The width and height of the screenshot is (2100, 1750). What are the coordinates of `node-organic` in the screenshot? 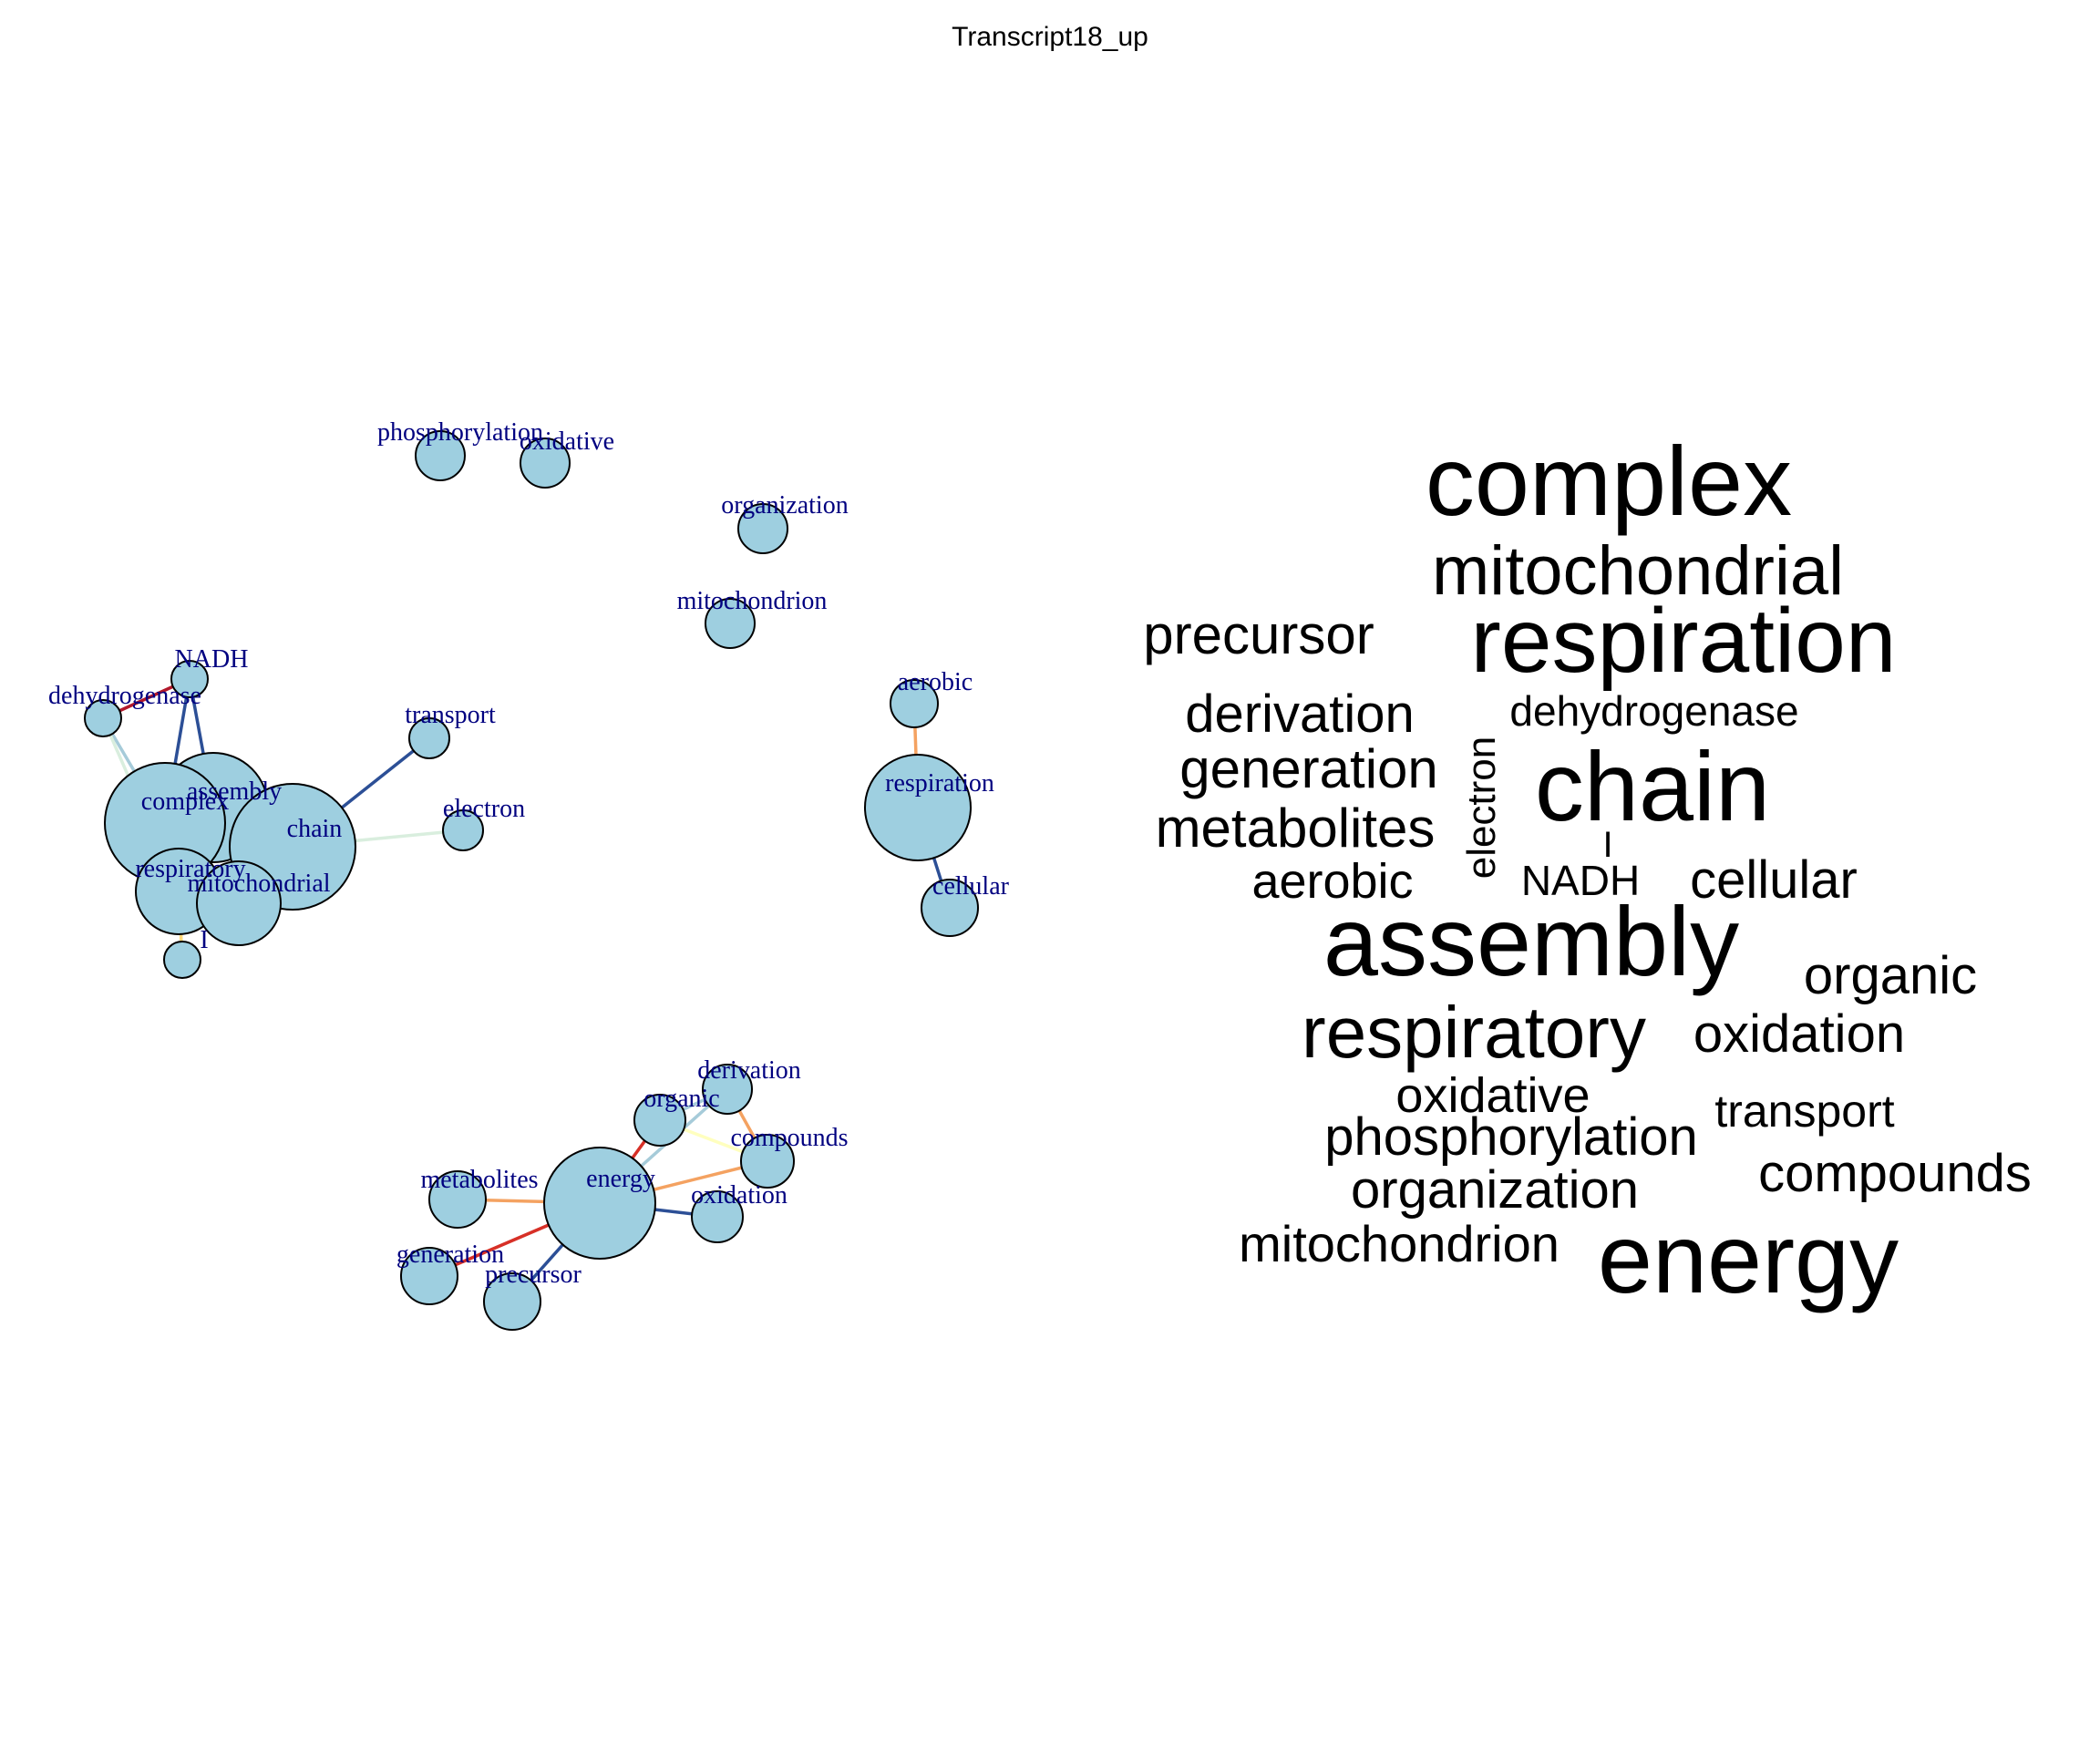 It's located at (659, 1120).